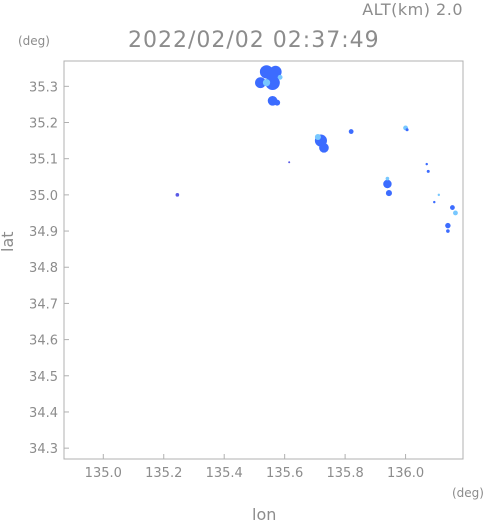  I want to click on y-tick-label: 34.6, so click(43, 341).